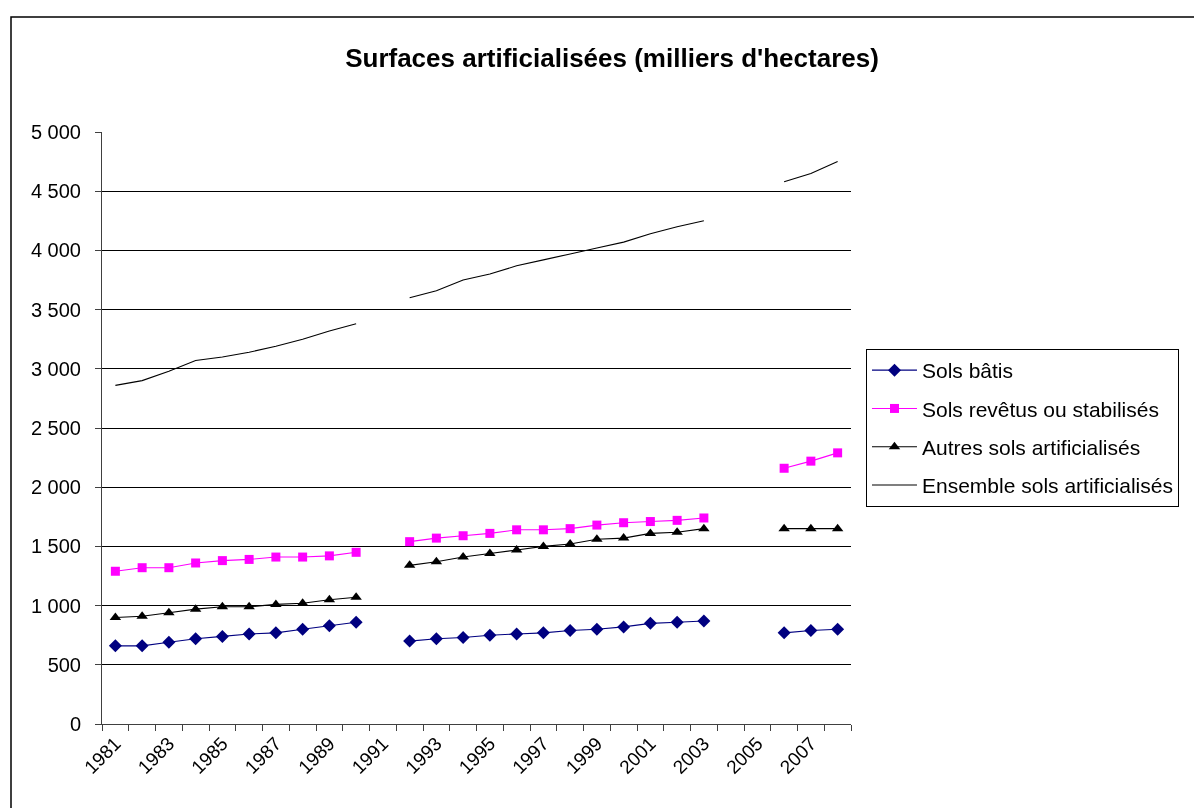 The height and width of the screenshot is (808, 1194). I want to click on y-tick-label: 3 000, so click(55, 368).